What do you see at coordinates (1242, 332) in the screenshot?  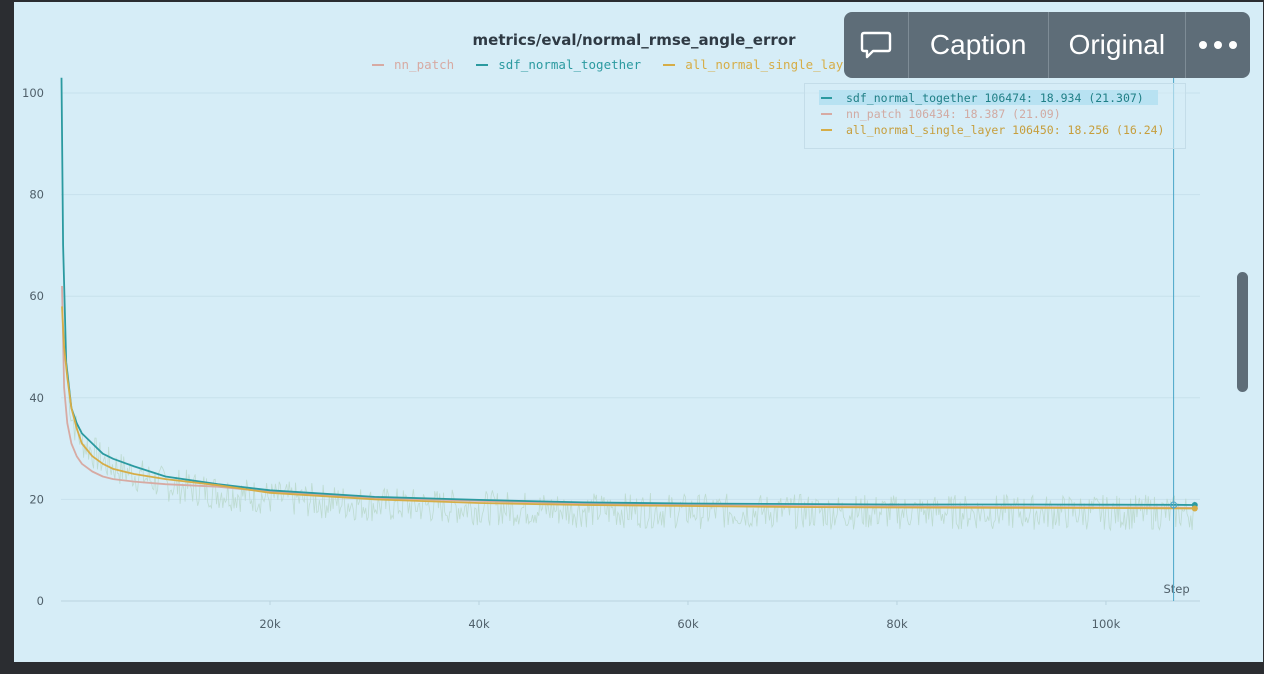 I see `scrollbar-thumb` at bounding box center [1242, 332].